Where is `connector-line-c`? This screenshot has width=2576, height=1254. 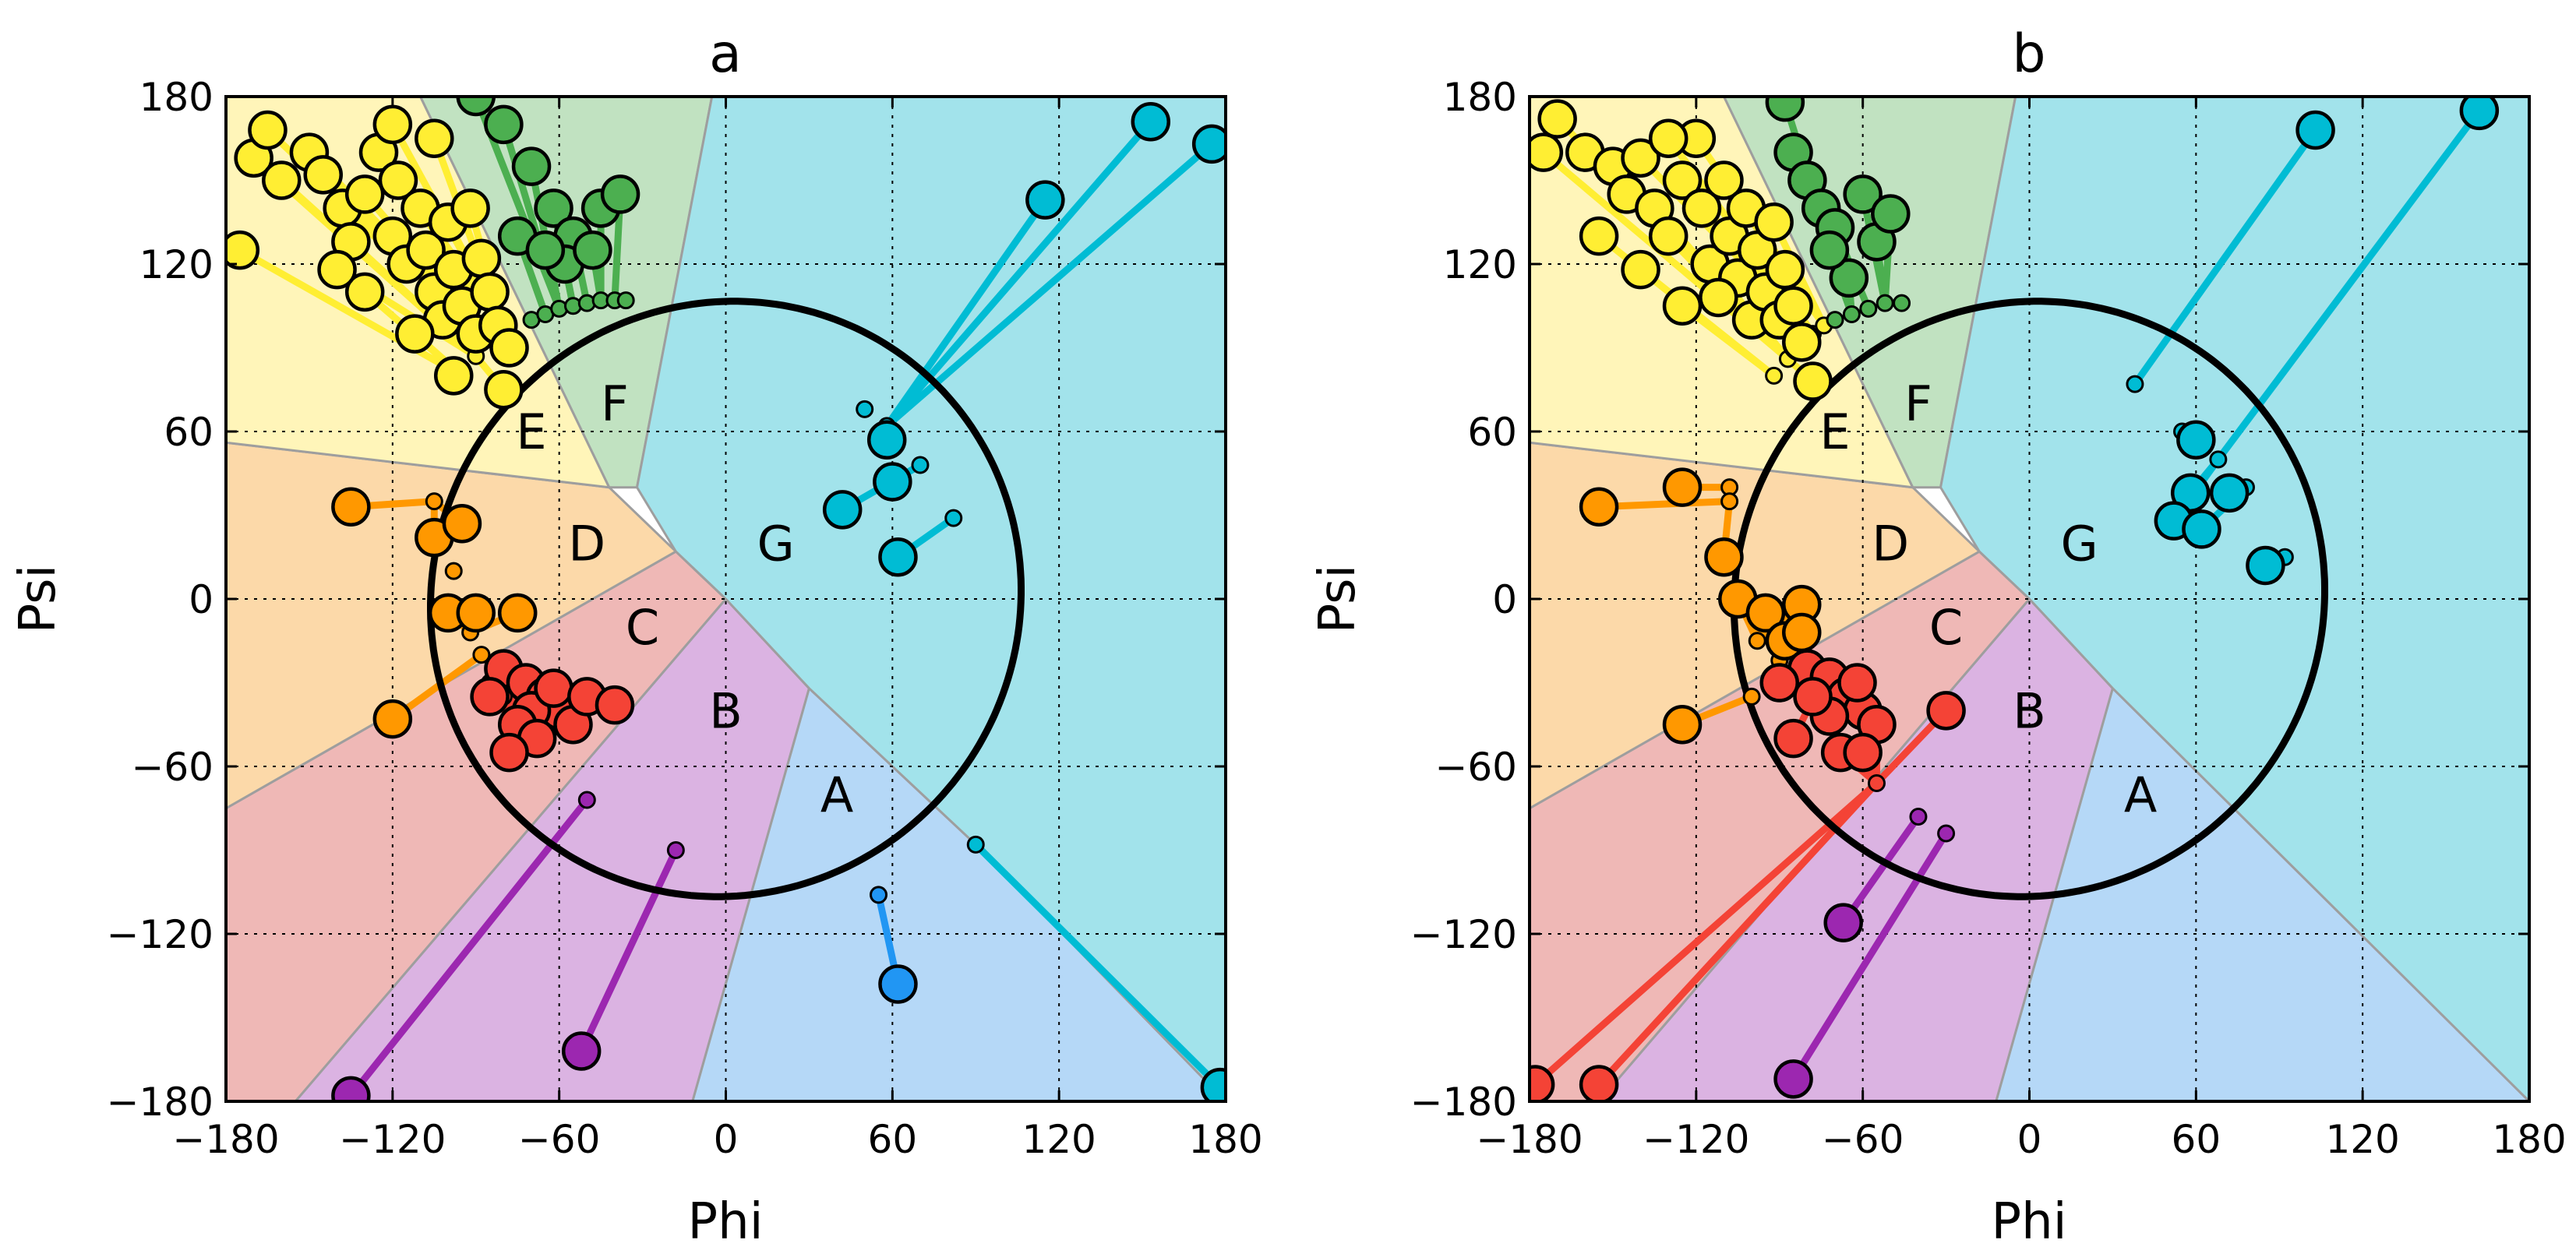 connector-line-c is located at coordinates (1705, 934).